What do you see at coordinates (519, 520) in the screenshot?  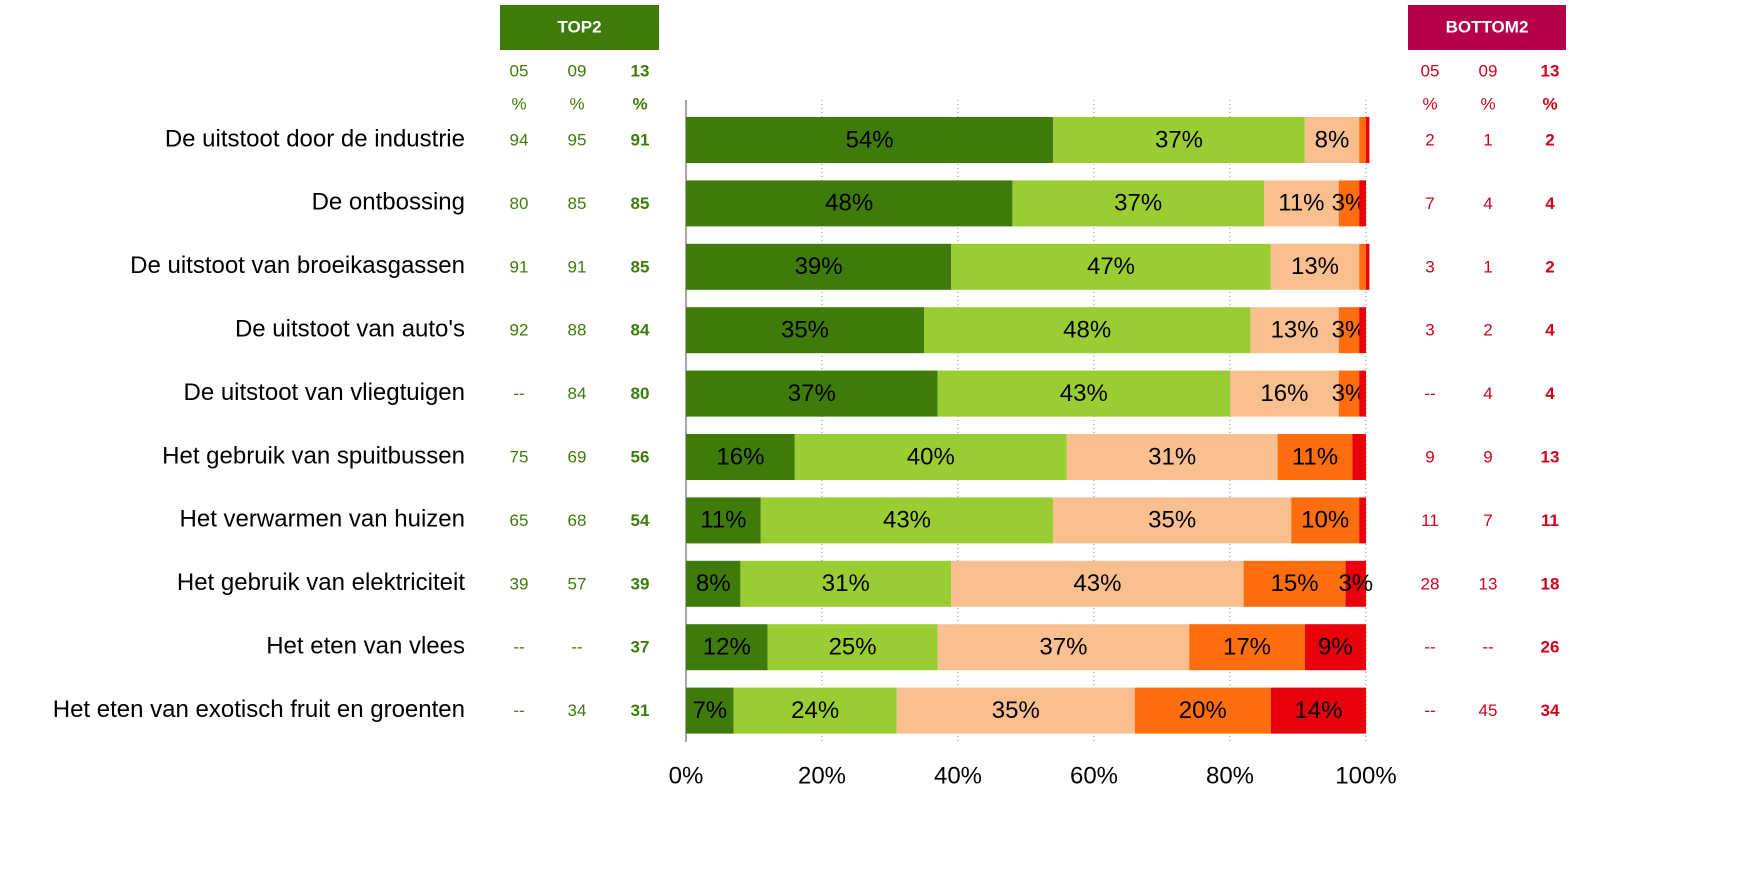 I see `table-cell: 65` at bounding box center [519, 520].